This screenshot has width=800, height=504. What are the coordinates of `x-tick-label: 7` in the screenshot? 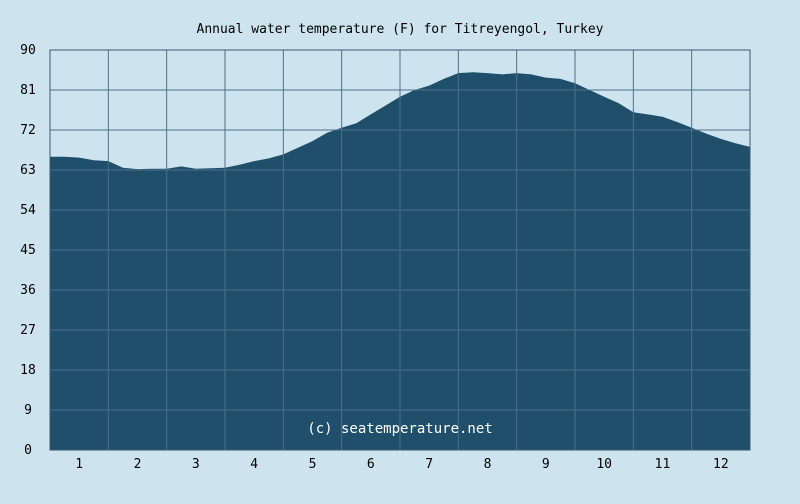 It's located at (429, 464).